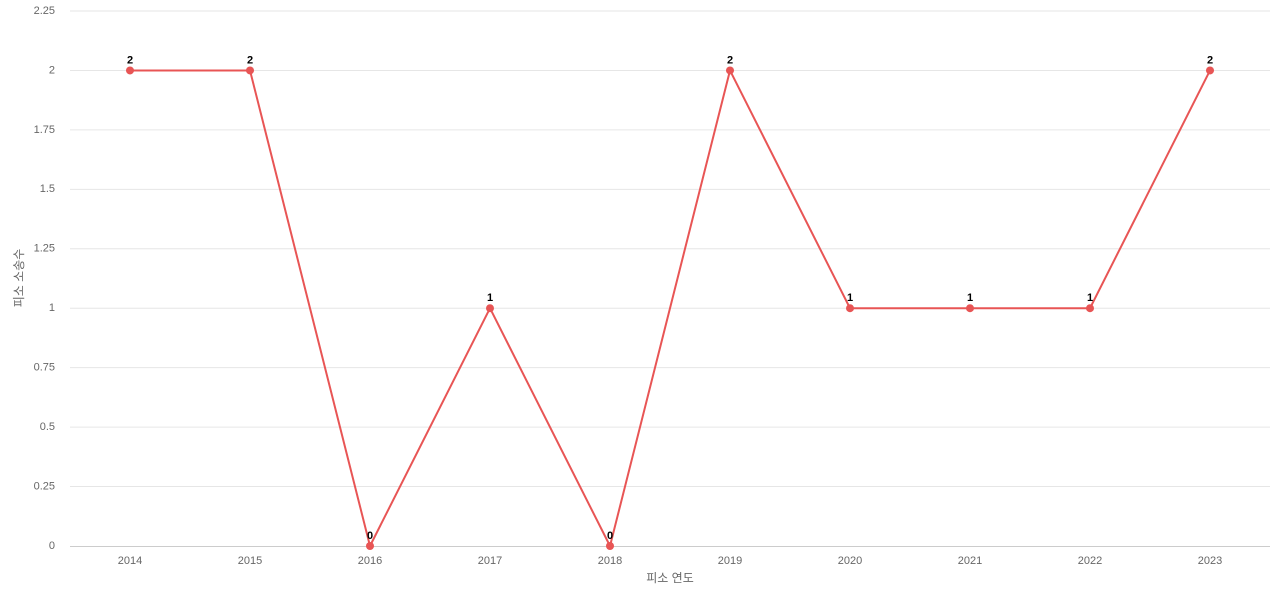  I want to click on y-tick-label: 1, so click(52, 308).